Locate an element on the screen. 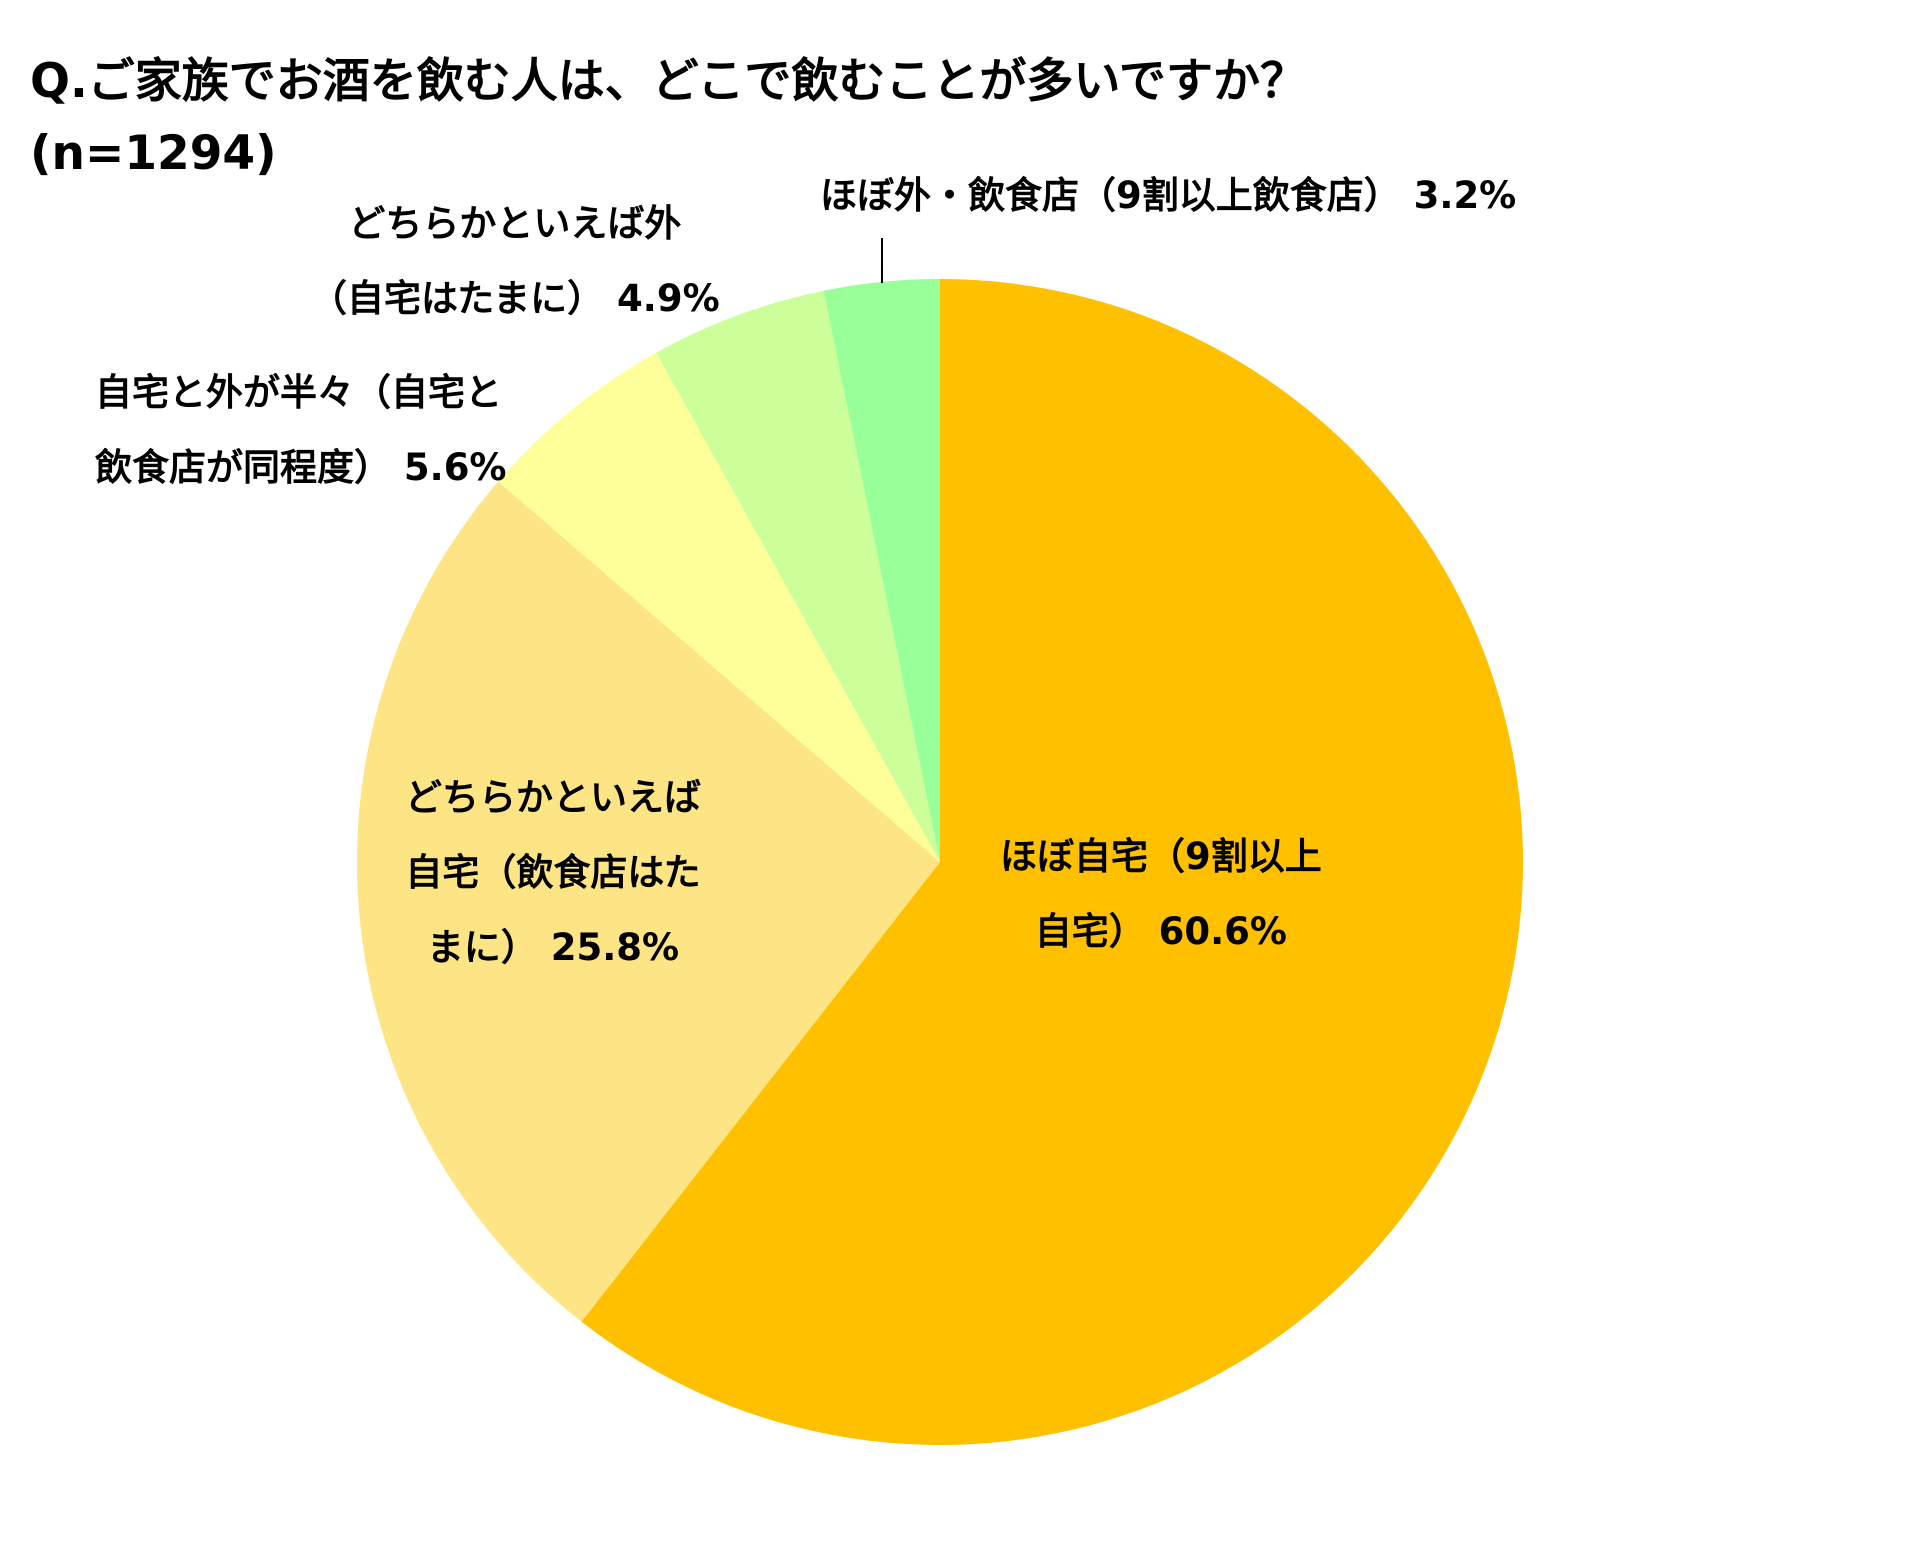  slice-label-line: ほぼ外・飲食店（9割以上飲食店） 3.2% is located at coordinates (1168, 195).